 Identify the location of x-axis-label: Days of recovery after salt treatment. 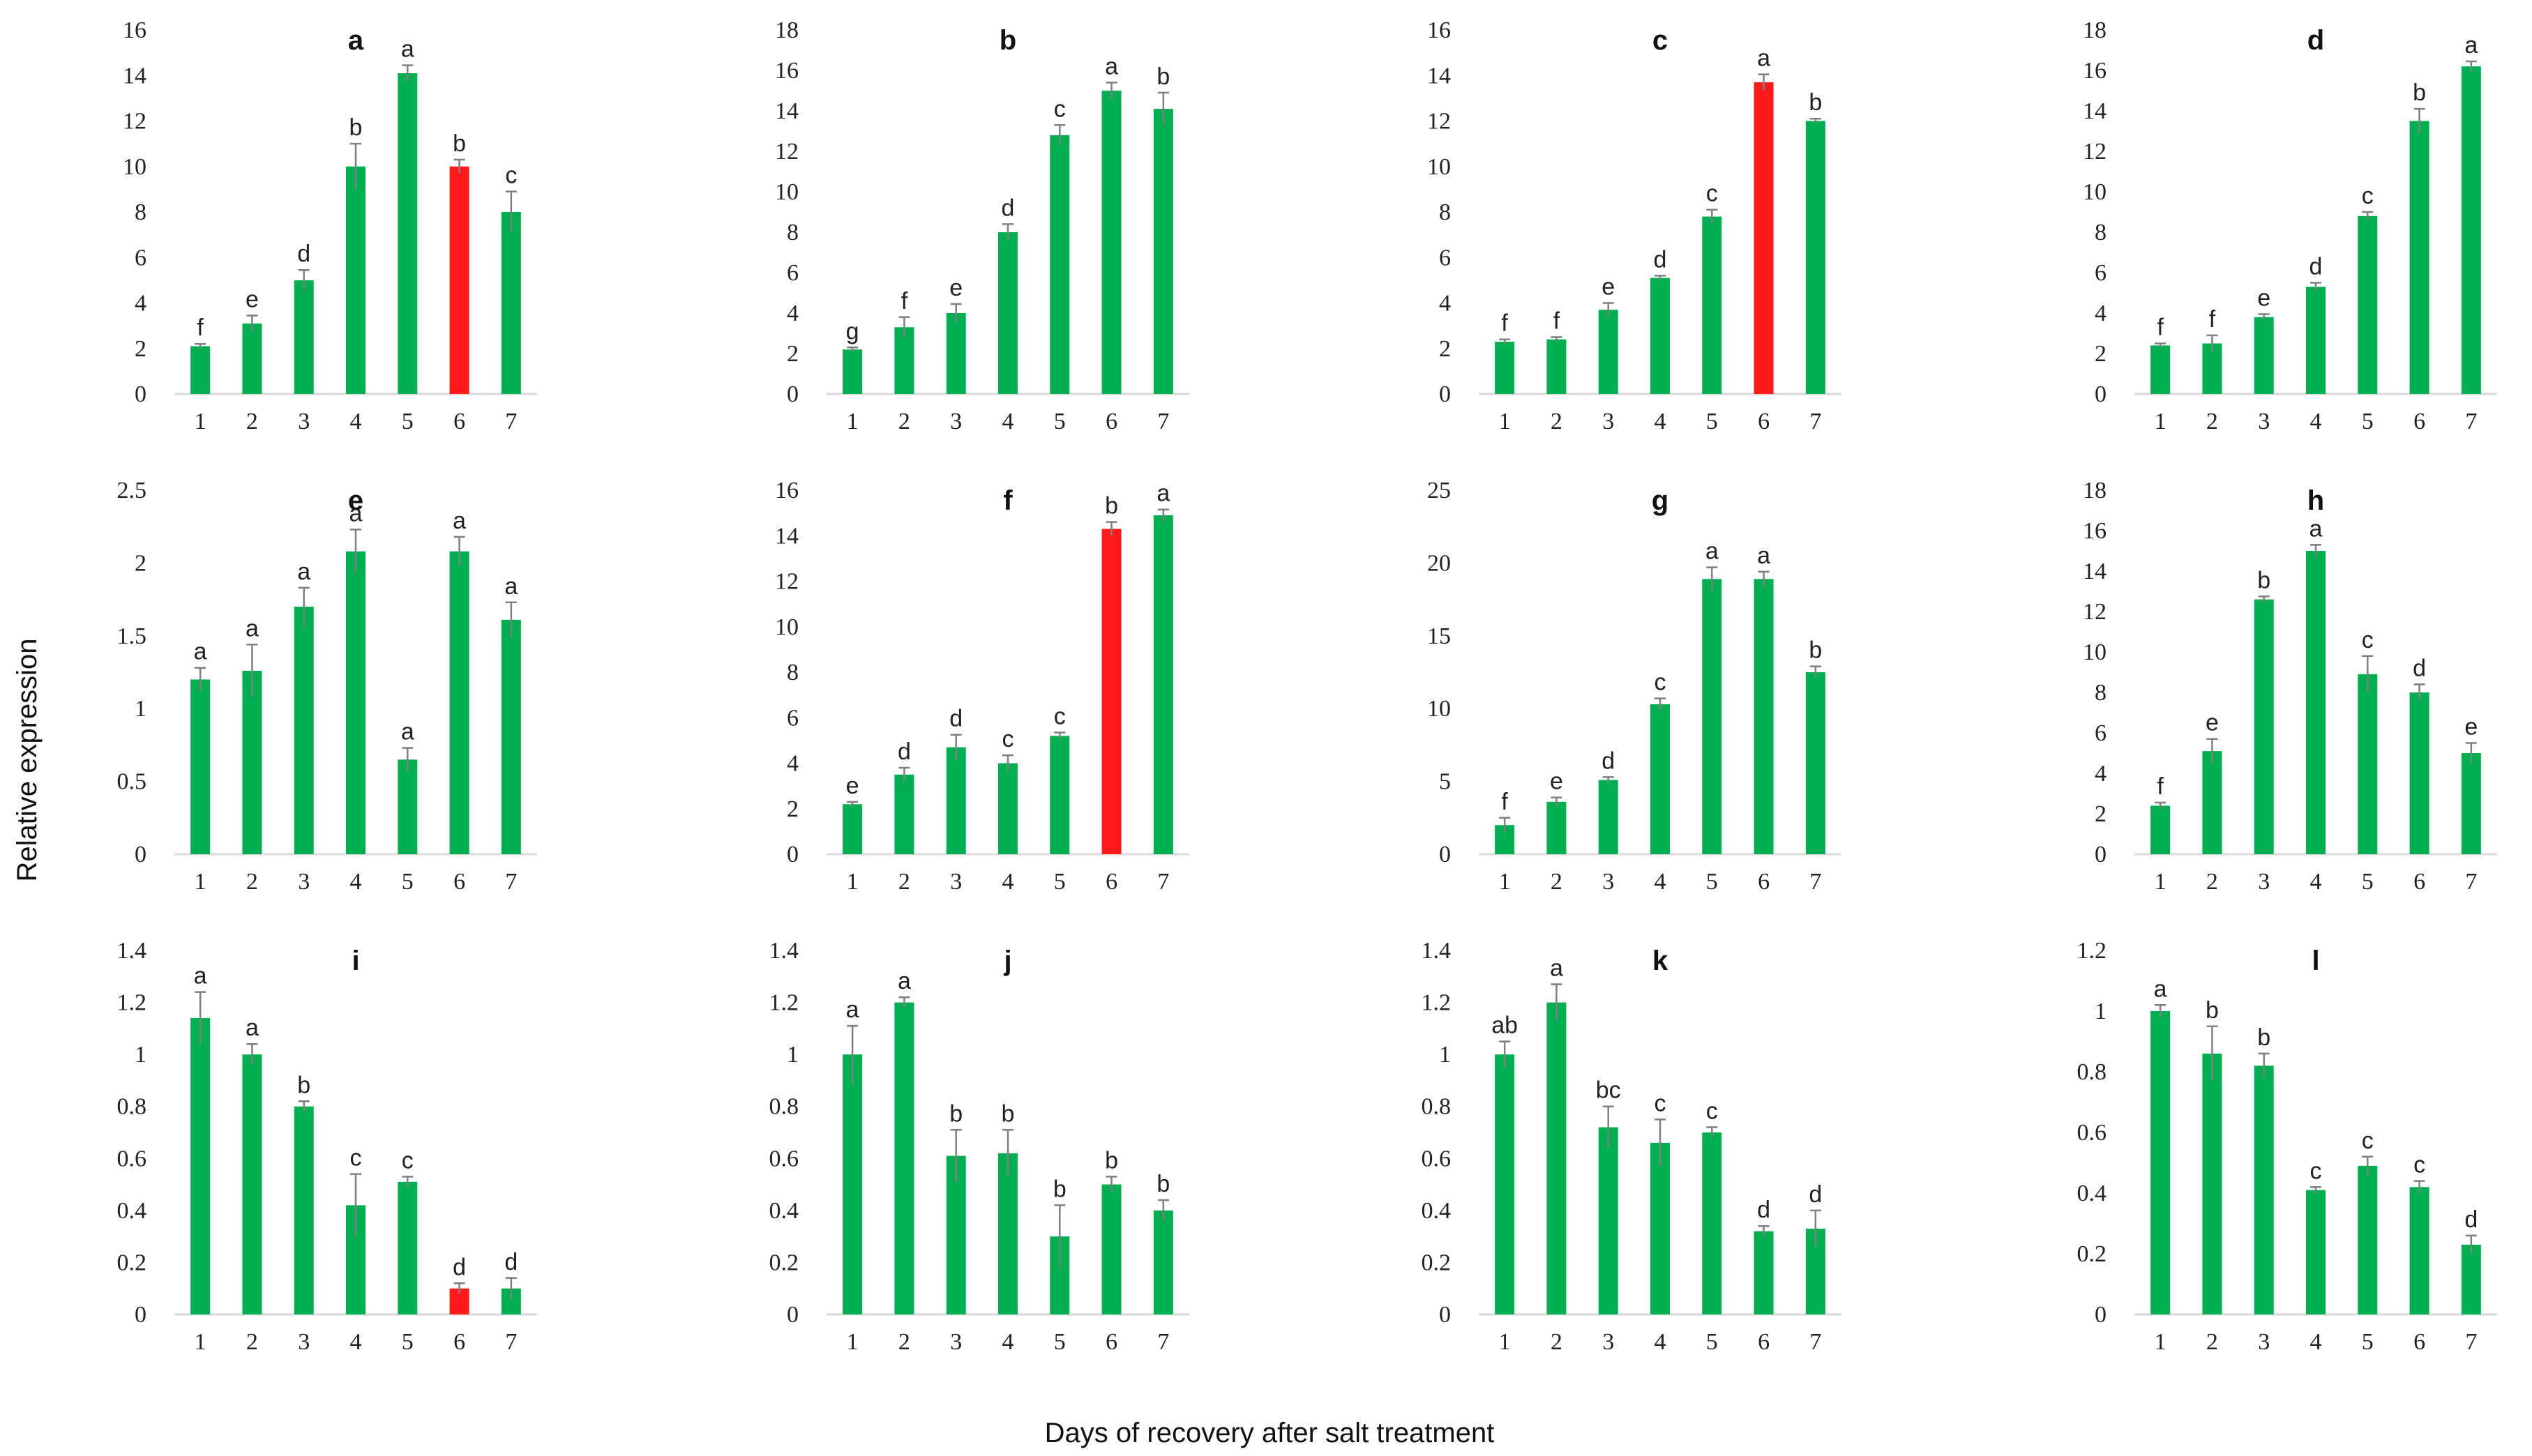
(1270, 1433).